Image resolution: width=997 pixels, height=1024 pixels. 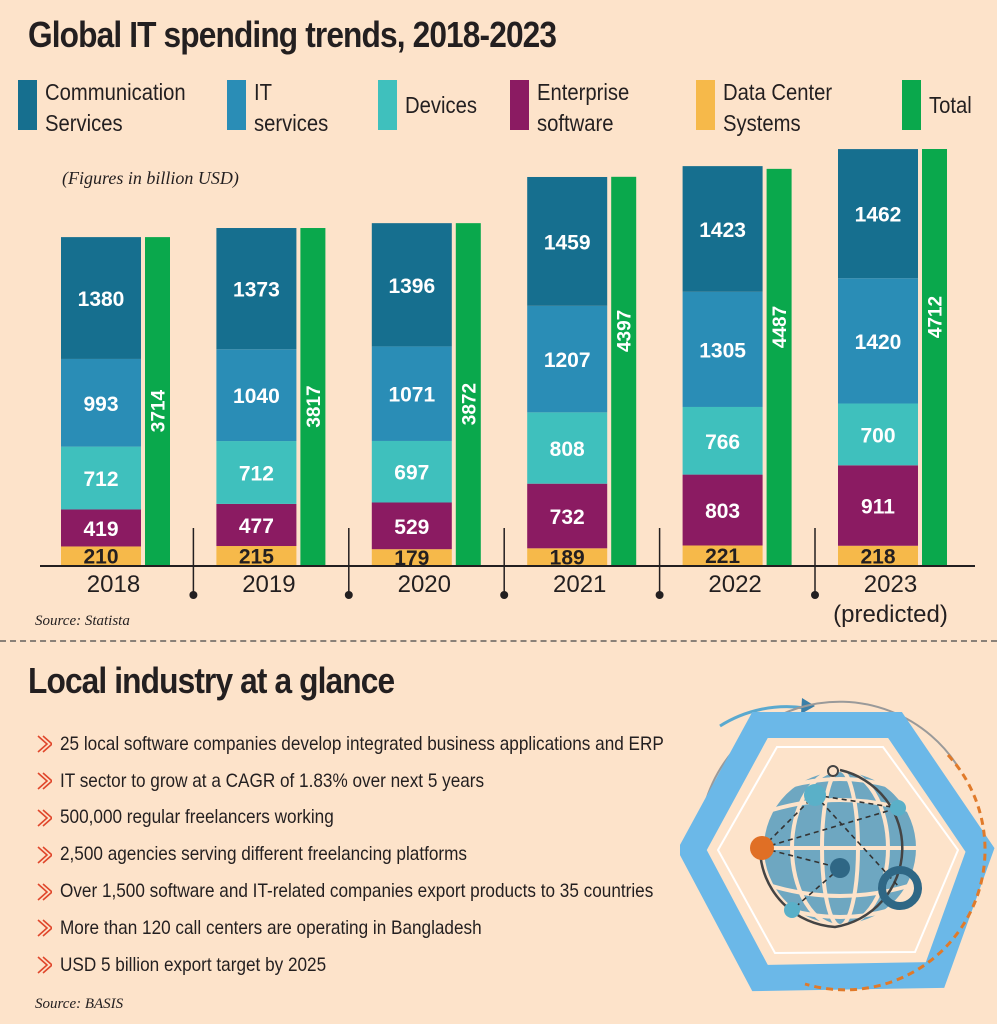 I want to click on data-label: 218, so click(x=877, y=556).